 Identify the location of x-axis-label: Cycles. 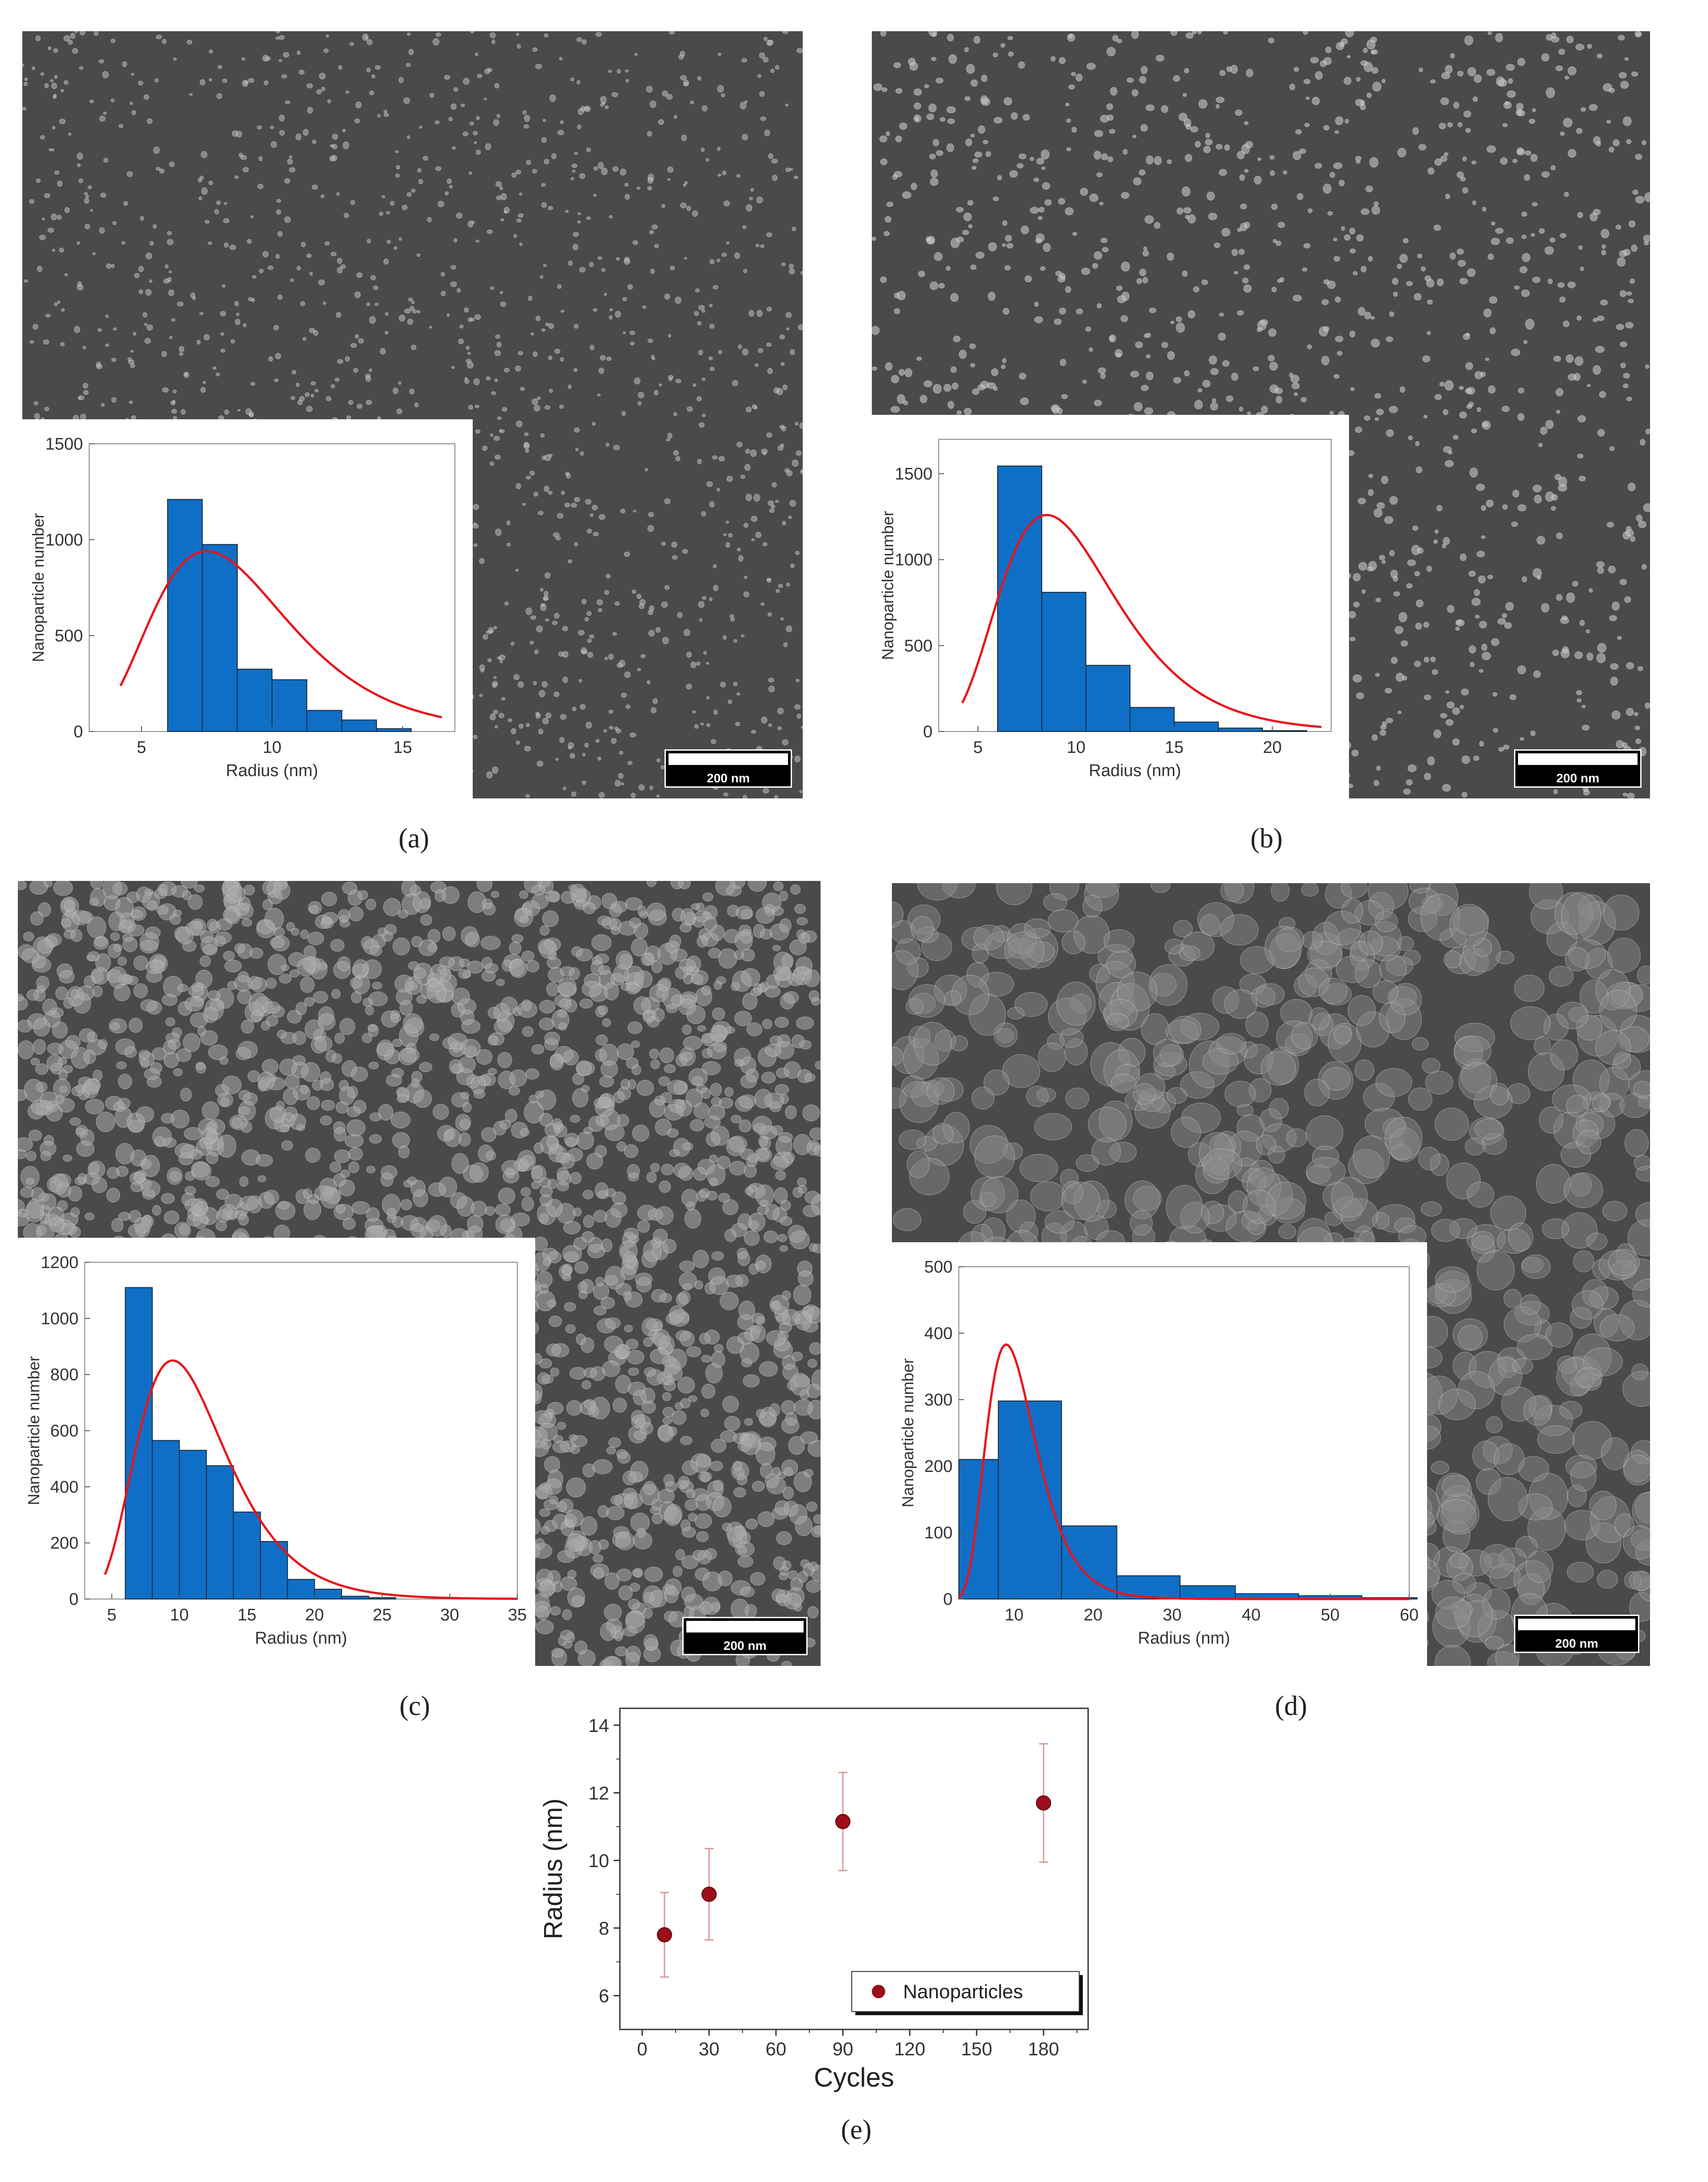
(854, 2077).